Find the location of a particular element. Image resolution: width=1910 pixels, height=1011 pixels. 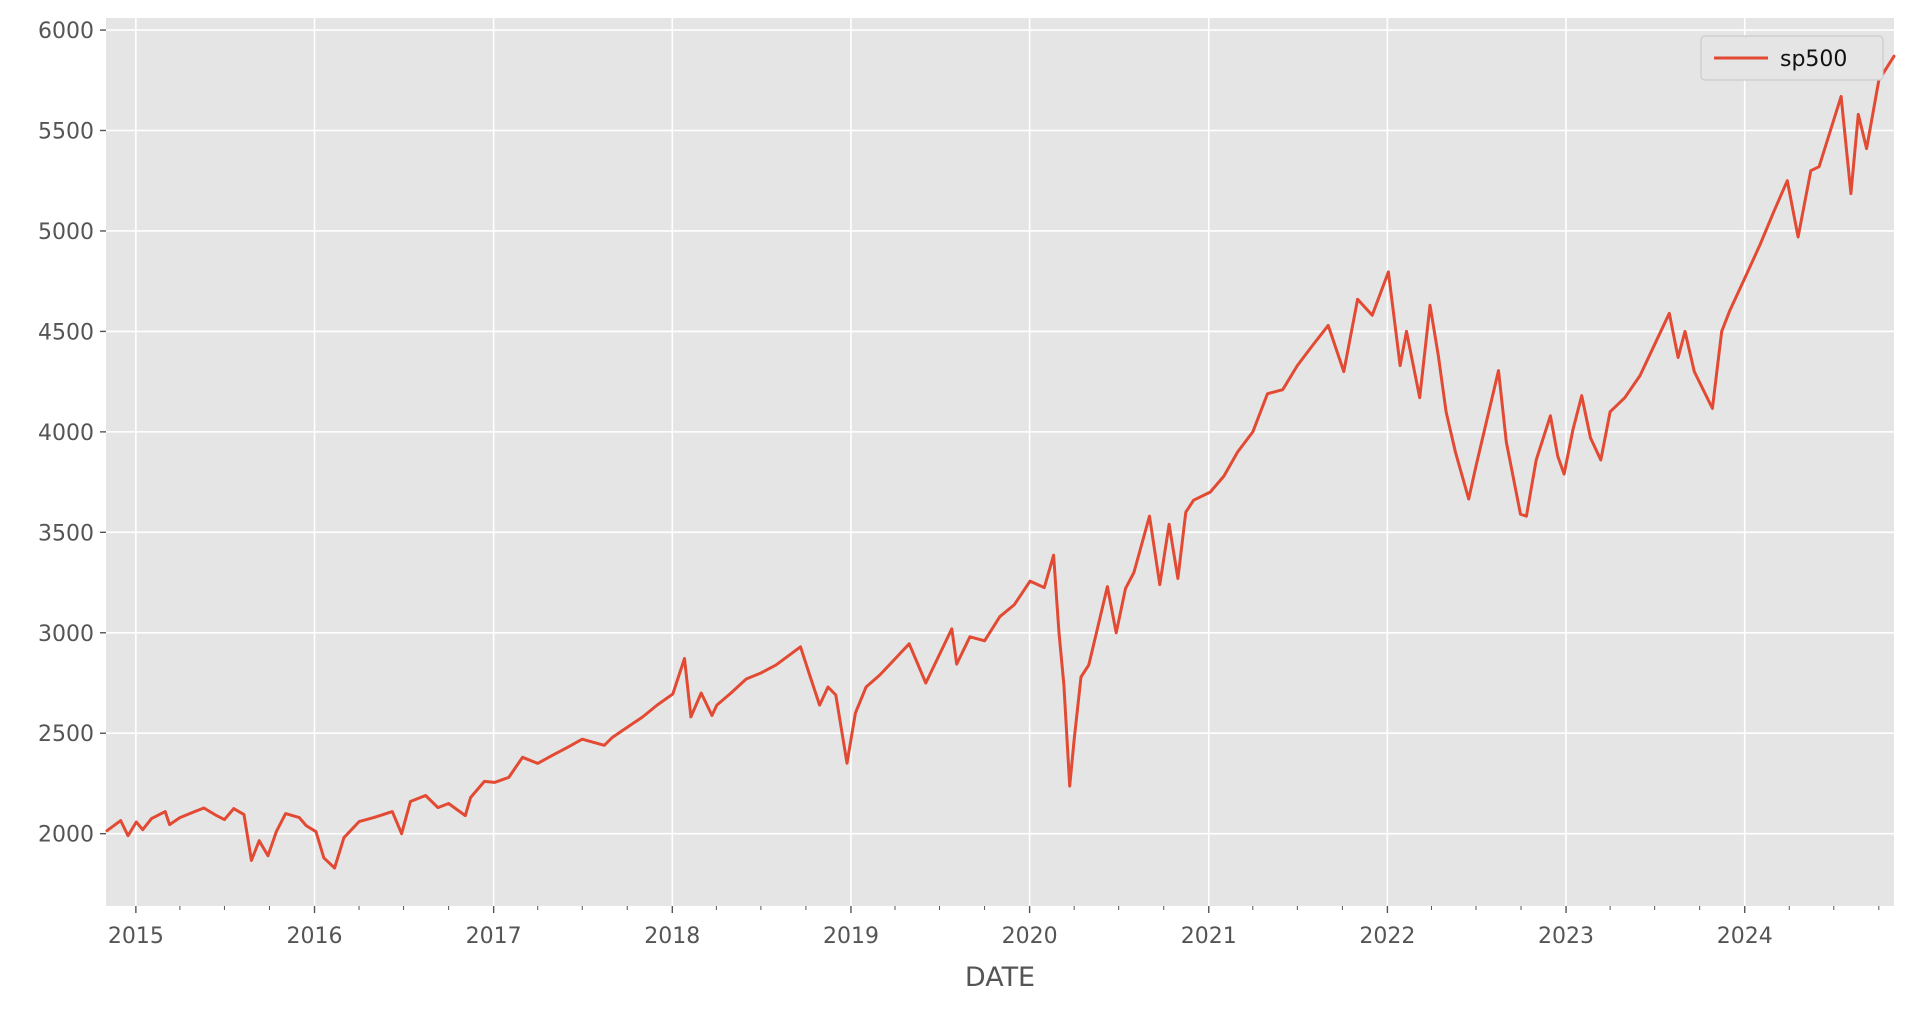

x-axis-title: DATE is located at coordinates (1000, 977).